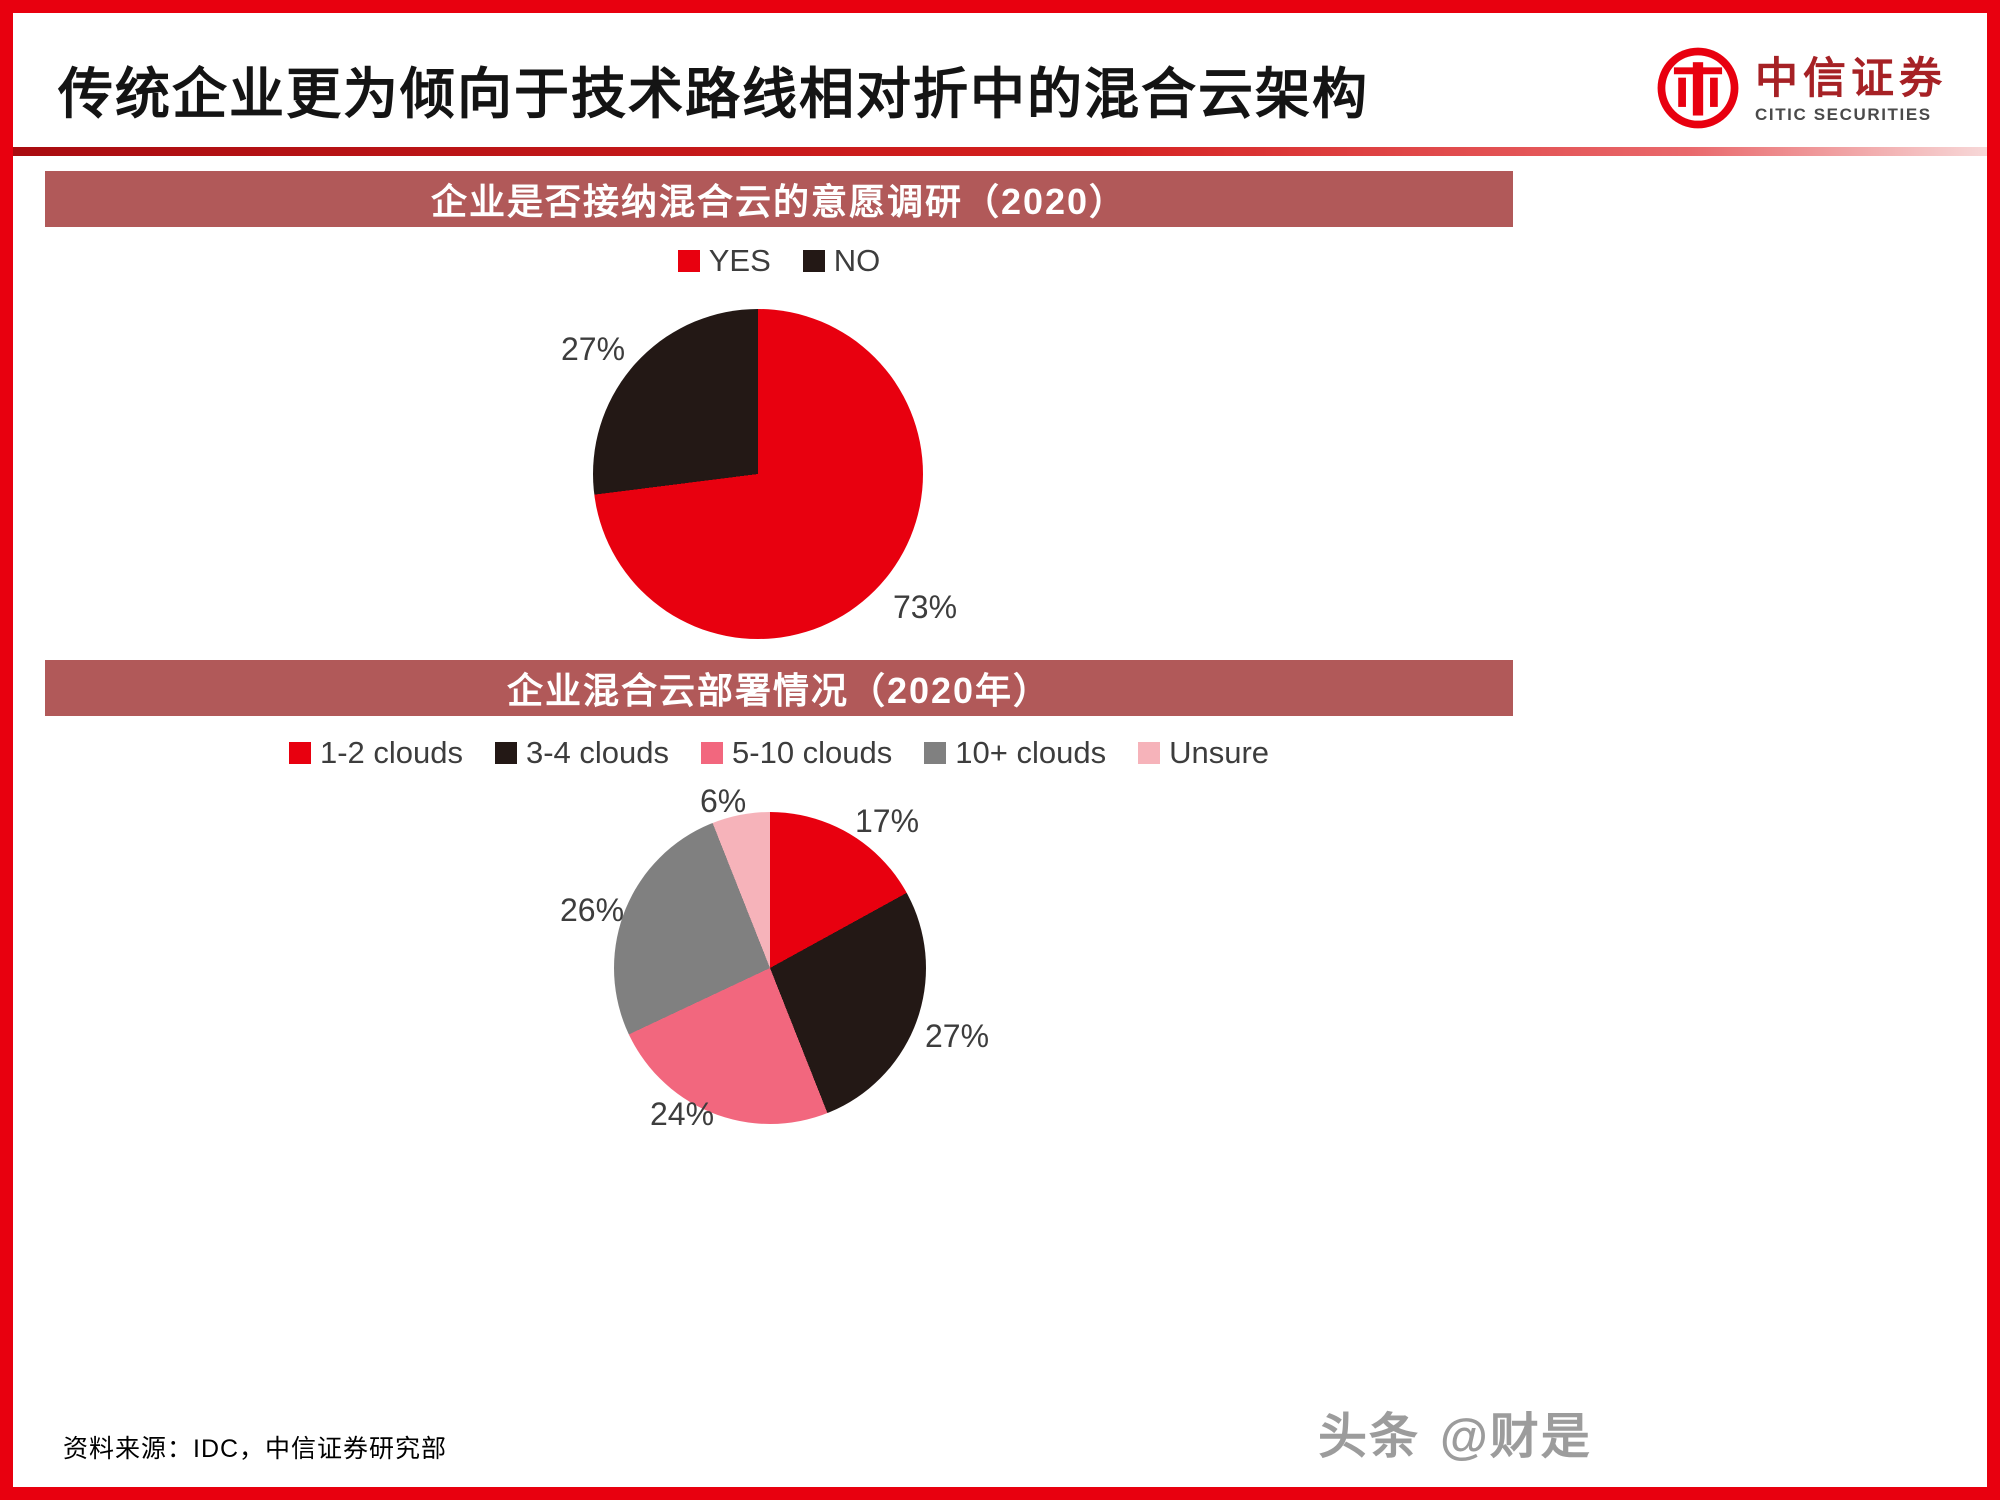 This screenshot has width=2000, height=1500. I want to click on chart1-legend: YES NO, so click(779, 261).